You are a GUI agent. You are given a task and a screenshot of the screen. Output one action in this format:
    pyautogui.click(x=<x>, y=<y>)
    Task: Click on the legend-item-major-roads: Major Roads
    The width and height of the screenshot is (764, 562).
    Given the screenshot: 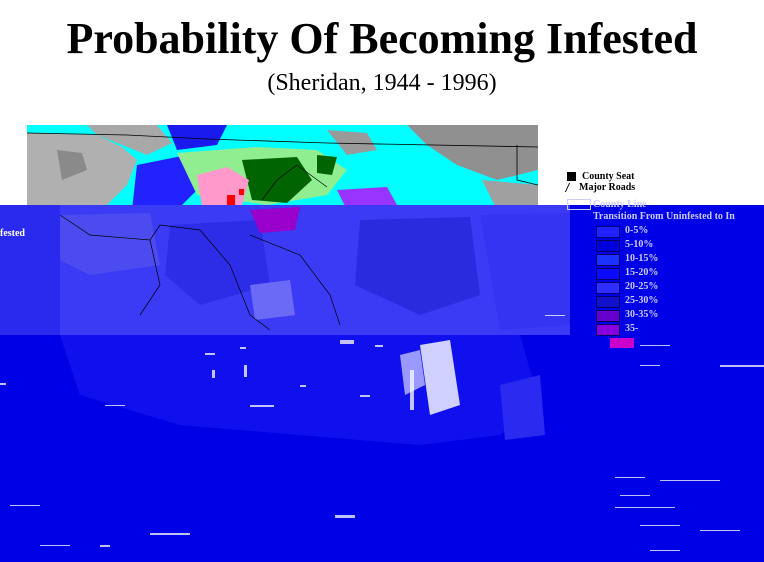 What is the action you would take?
    pyautogui.click(x=600, y=187)
    